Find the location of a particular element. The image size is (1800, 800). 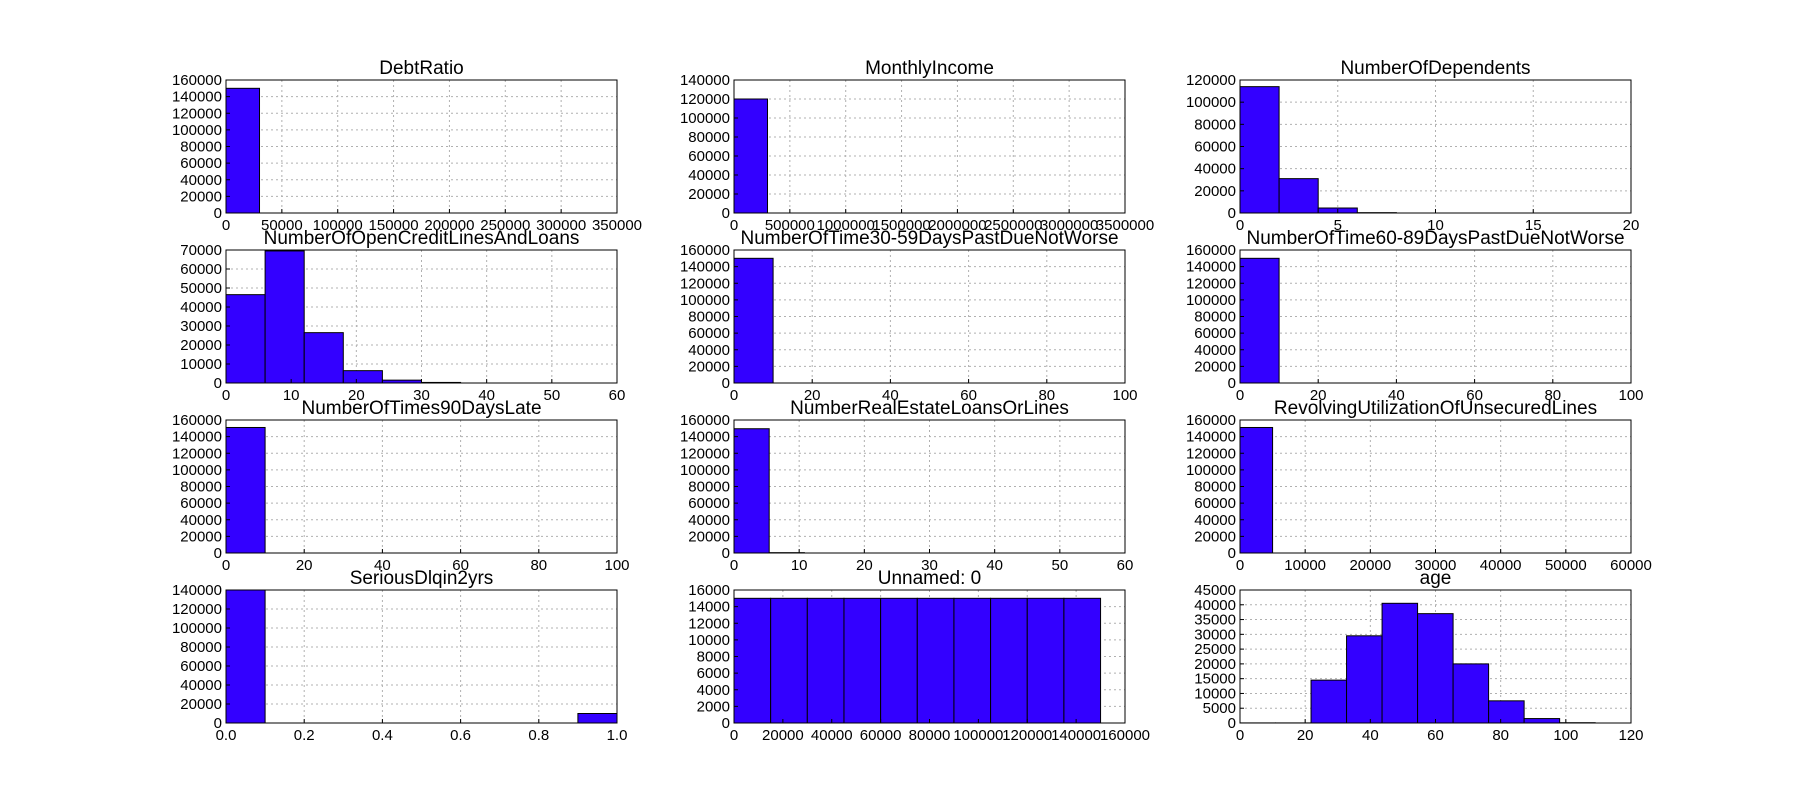

y-tick-label: 35000 is located at coordinates (1215, 620).